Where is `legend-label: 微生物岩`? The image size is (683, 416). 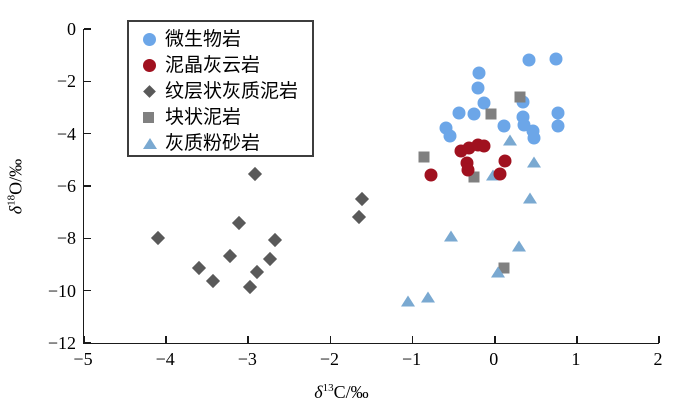 legend-label: 微生物岩 is located at coordinates (203, 39).